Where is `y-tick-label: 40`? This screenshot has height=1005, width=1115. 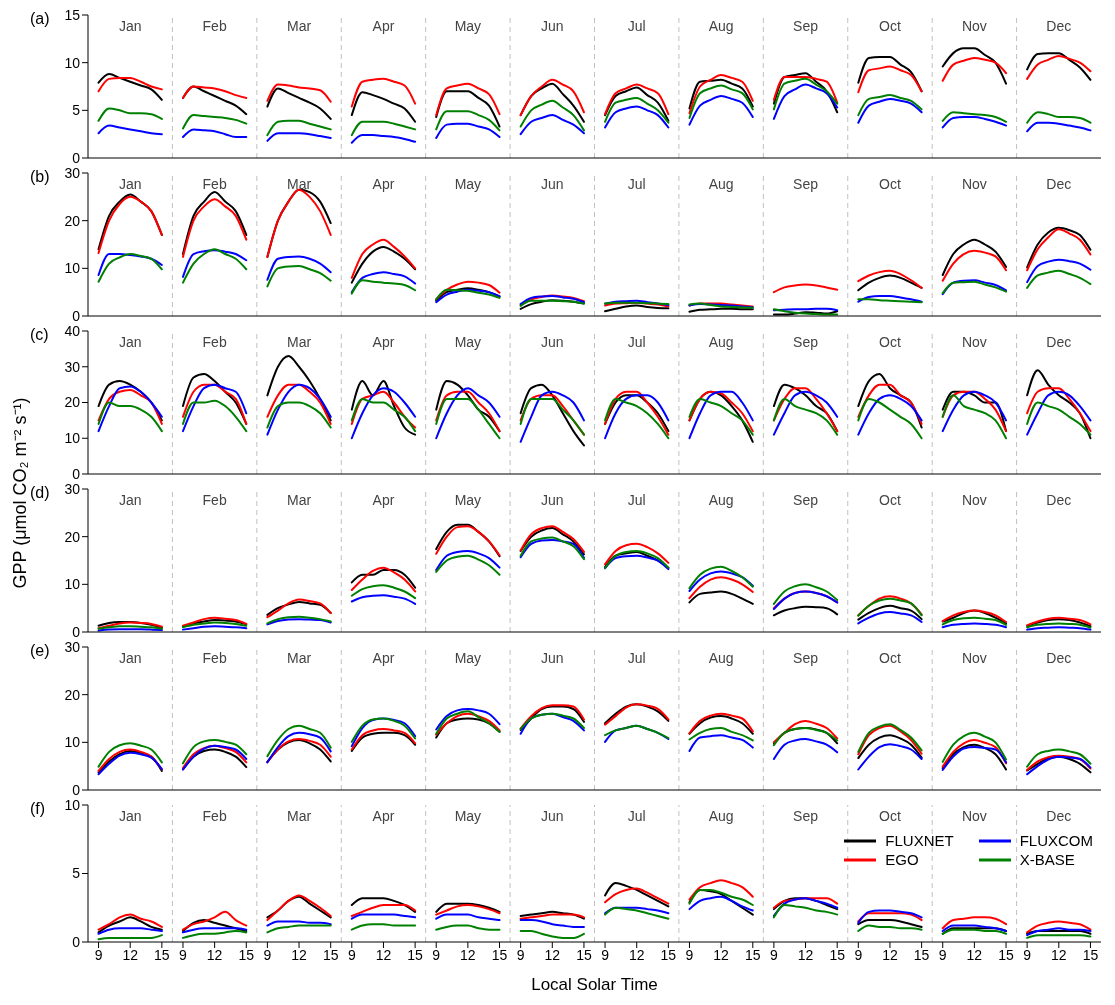 y-tick-label: 40 is located at coordinates (72, 330).